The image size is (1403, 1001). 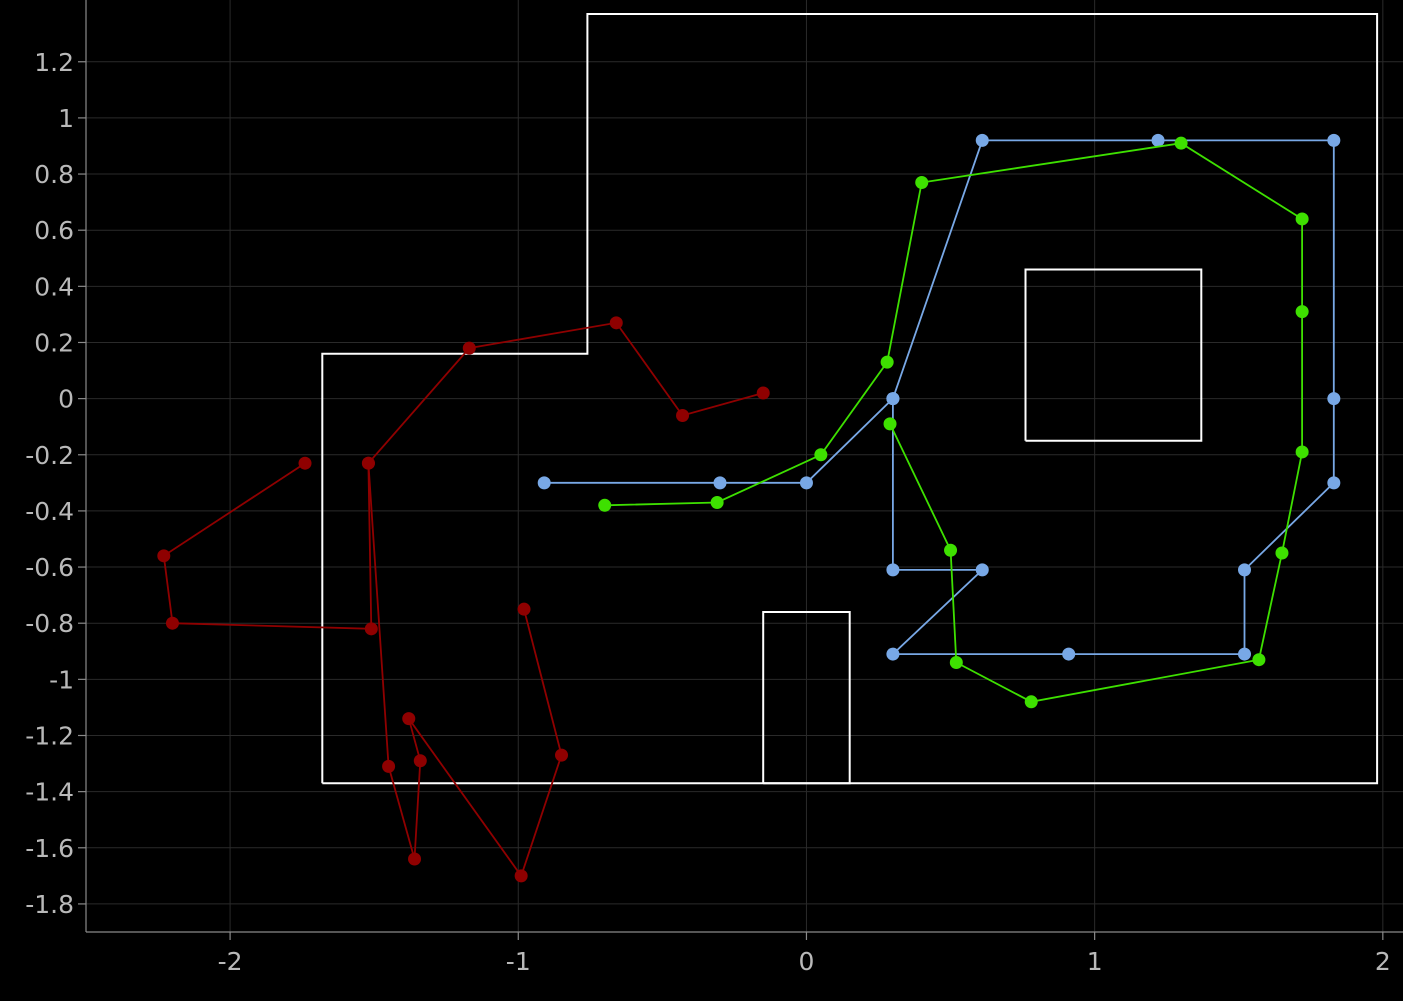 What do you see at coordinates (66, 399) in the screenshot?
I see `y-tick-label: 0` at bounding box center [66, 399].